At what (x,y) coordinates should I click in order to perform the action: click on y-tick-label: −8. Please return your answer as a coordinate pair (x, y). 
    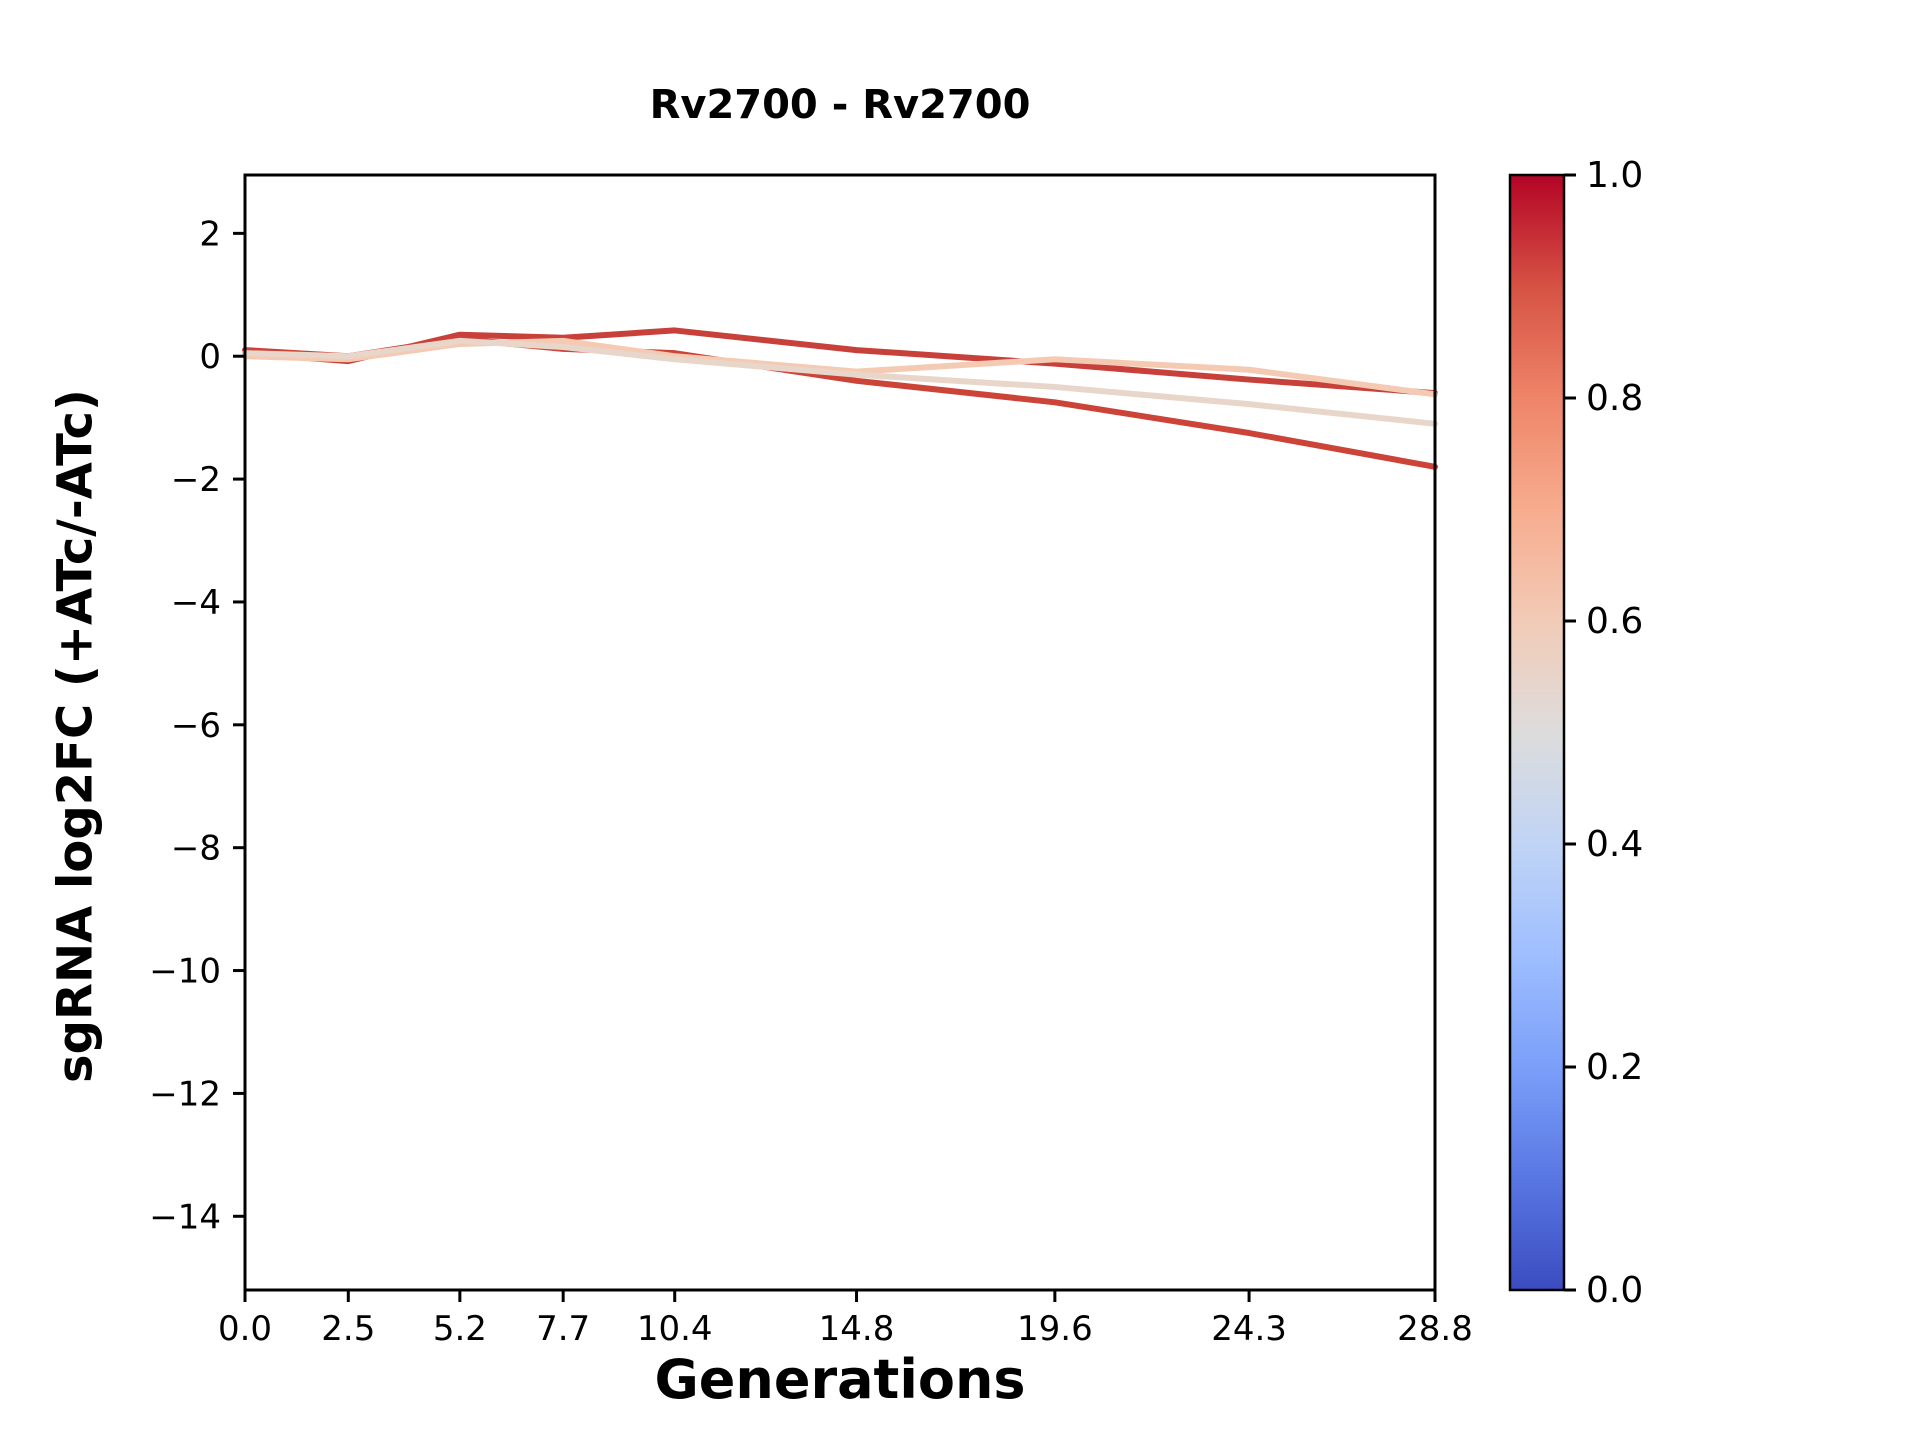
    Looking at the image, I should click on (196, 849).